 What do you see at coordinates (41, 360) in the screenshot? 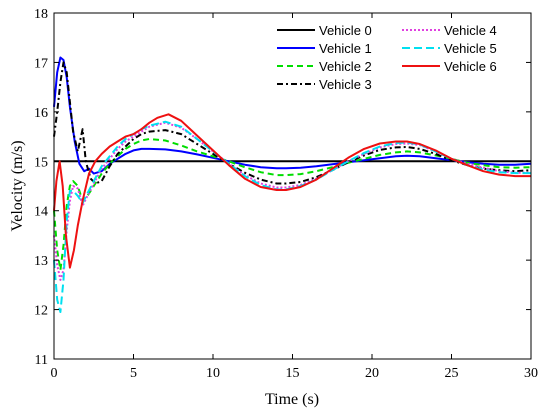
I see `y-tick-label: 11` at bounding box center [41, 360].